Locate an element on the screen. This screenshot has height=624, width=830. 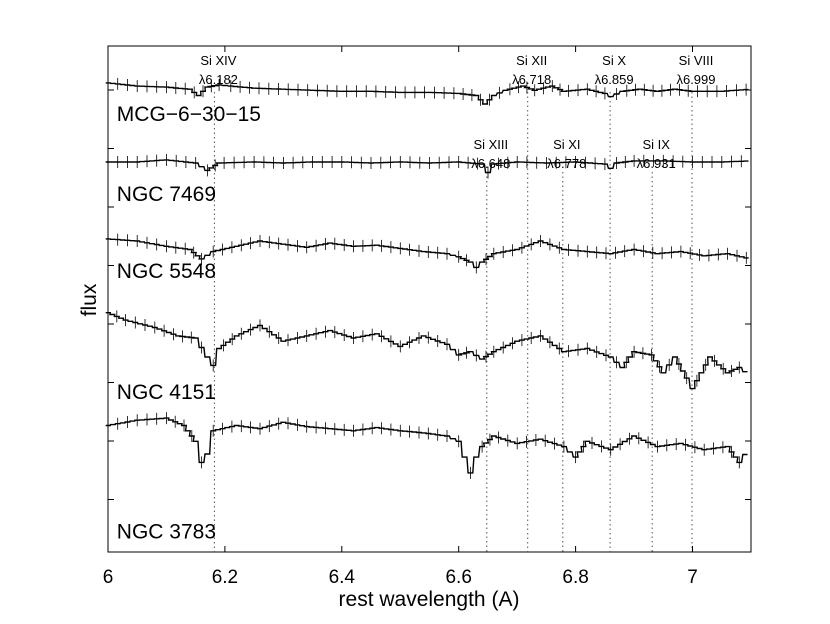
spectrum-label-2: NGC 5548 is located at coordinates (166, 271).